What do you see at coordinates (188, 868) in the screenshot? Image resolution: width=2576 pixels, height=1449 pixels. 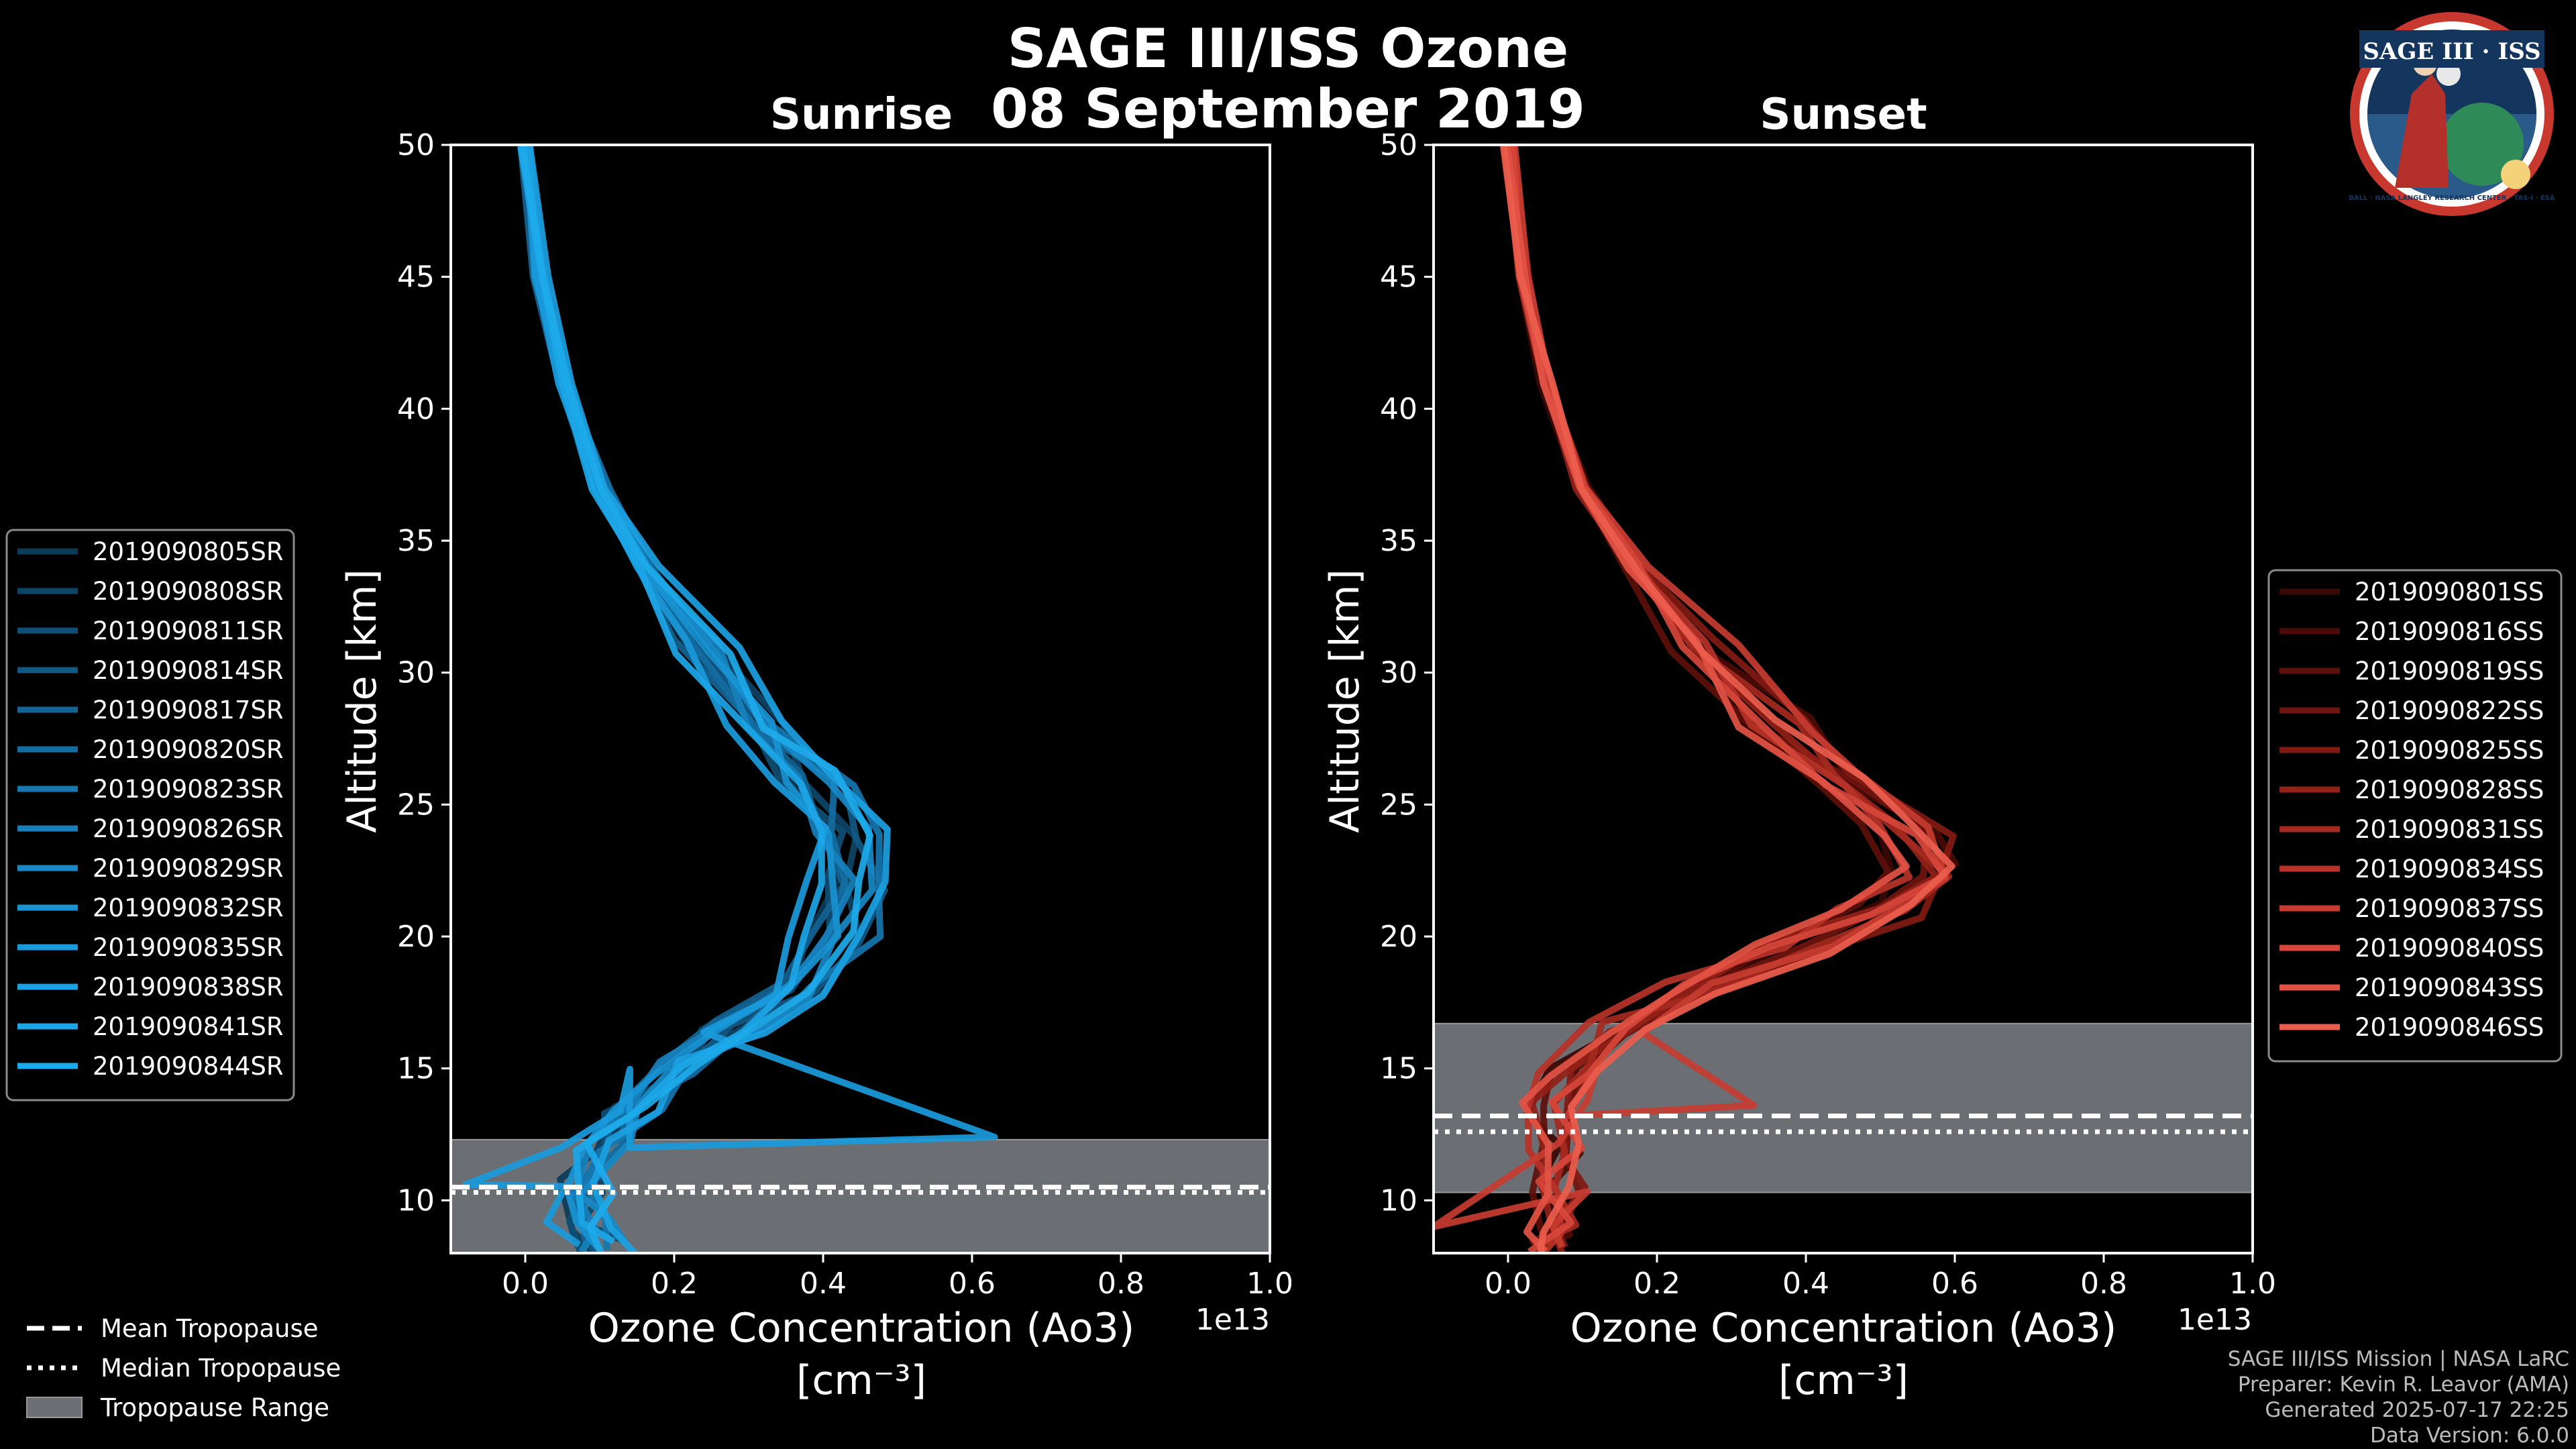 I see `legend-label: 2019090829SR` at bounding box center [188, 868].